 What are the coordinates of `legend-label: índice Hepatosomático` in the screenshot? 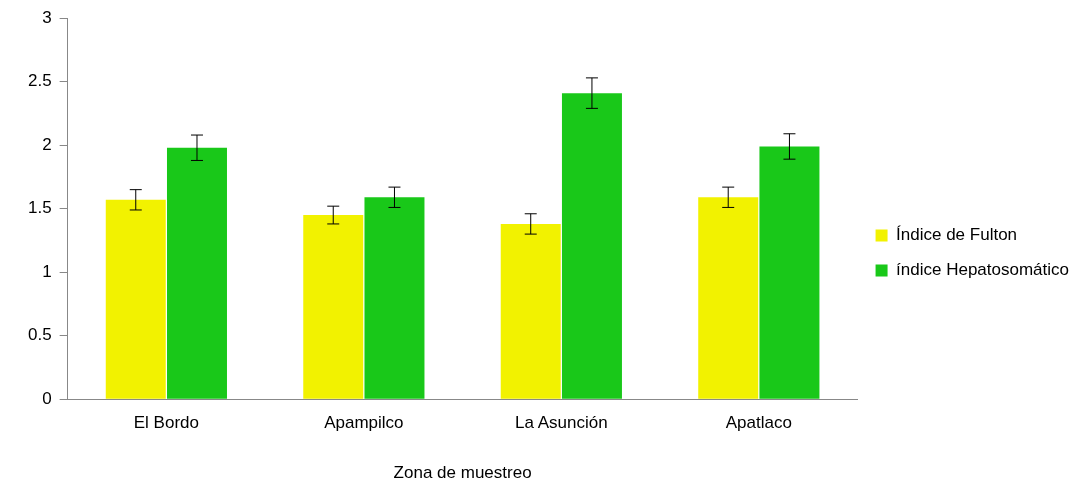 It's located at (983, 270).